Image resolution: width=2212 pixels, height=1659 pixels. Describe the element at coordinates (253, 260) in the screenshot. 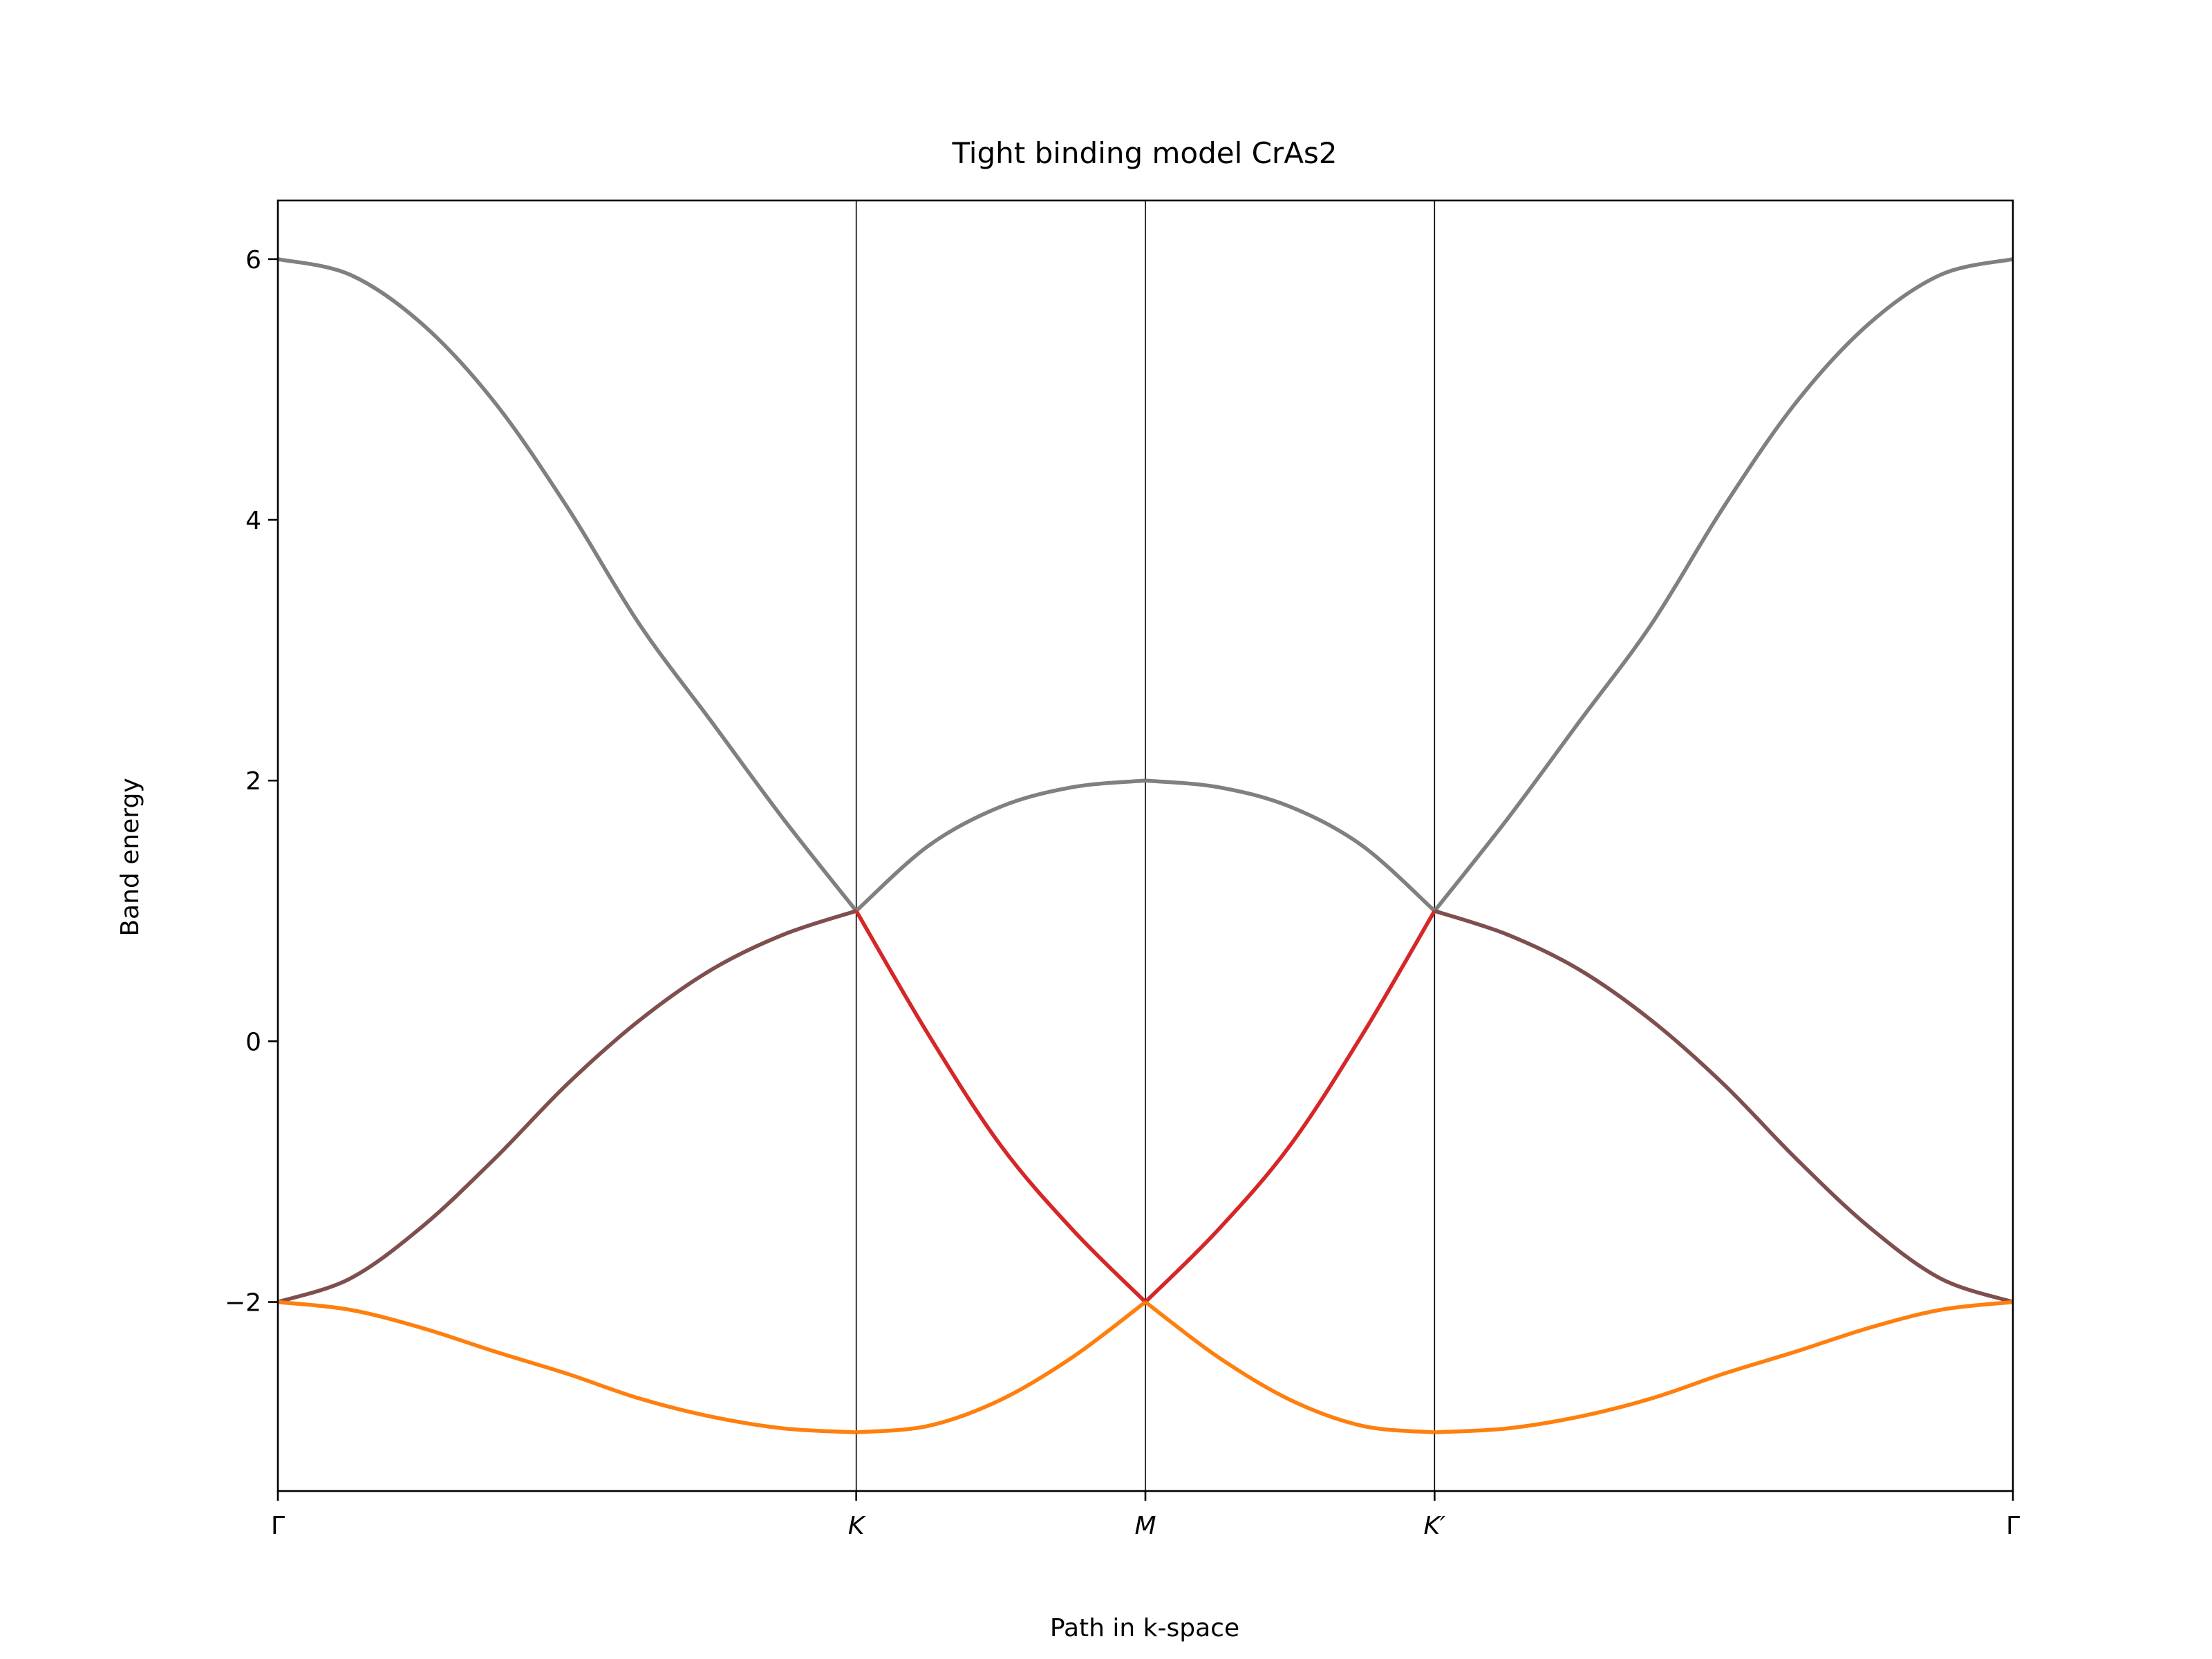

I see `y-tick-label: 6` at that location.